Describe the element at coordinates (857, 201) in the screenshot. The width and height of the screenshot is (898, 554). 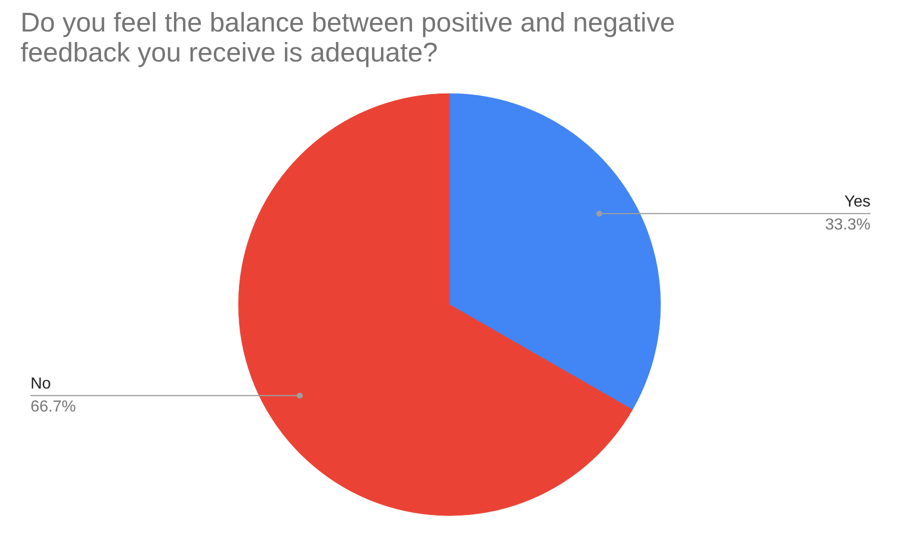
I see `slice-label: Yes` at that location.